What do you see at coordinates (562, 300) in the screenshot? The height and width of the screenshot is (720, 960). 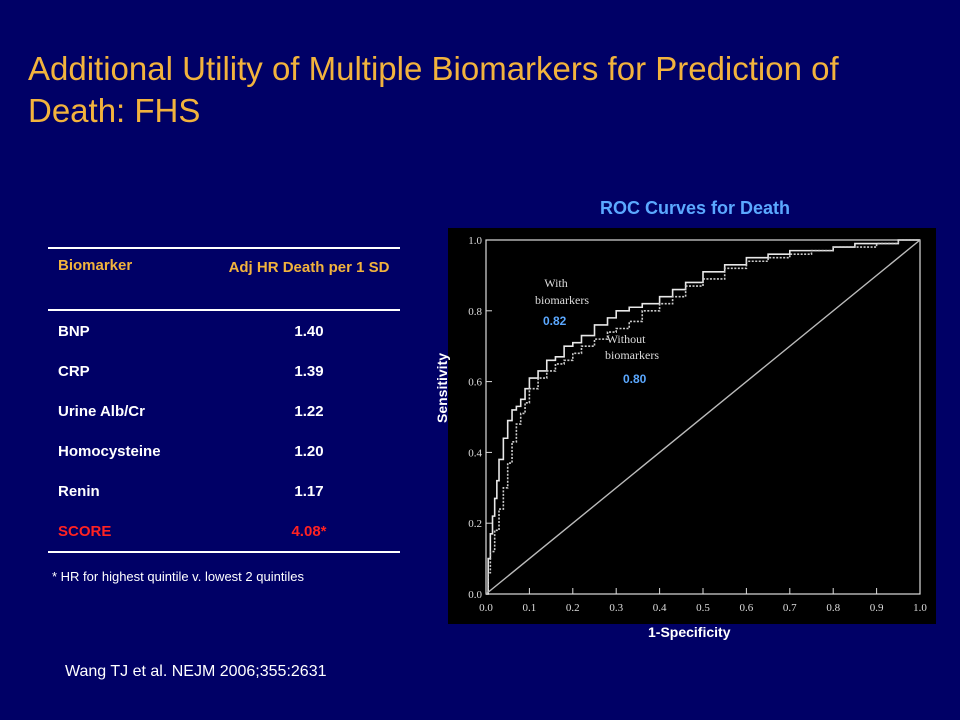 I see `series-label-with-line2: biomarkers` at bounding box center [562, 300].